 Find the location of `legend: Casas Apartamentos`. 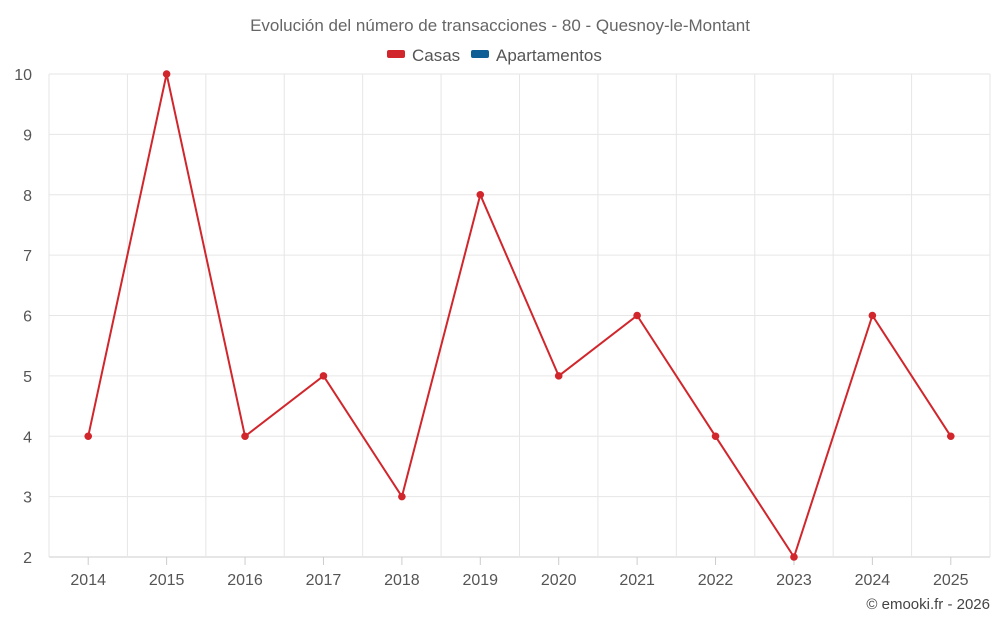

legend: Casas Apartamentos is located at coordinates (494, 55).